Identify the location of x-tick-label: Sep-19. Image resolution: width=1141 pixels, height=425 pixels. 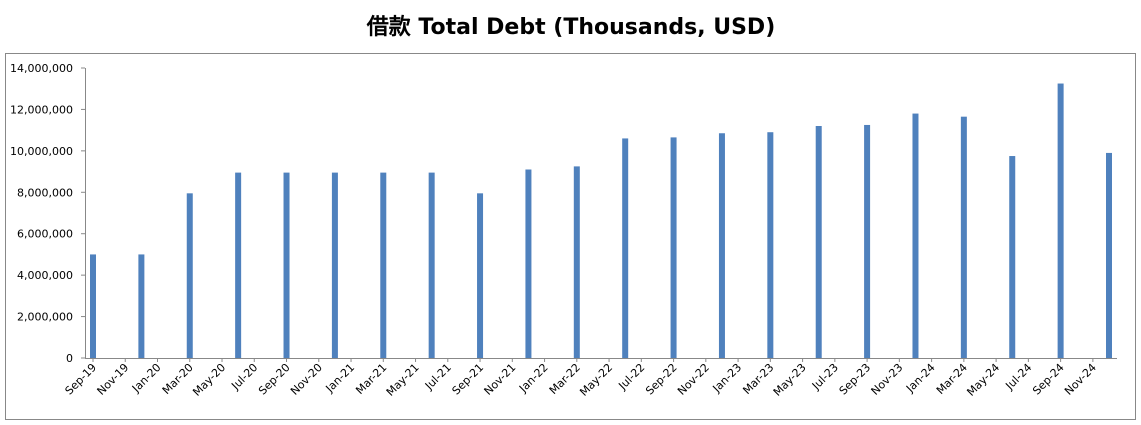
(81, 379).